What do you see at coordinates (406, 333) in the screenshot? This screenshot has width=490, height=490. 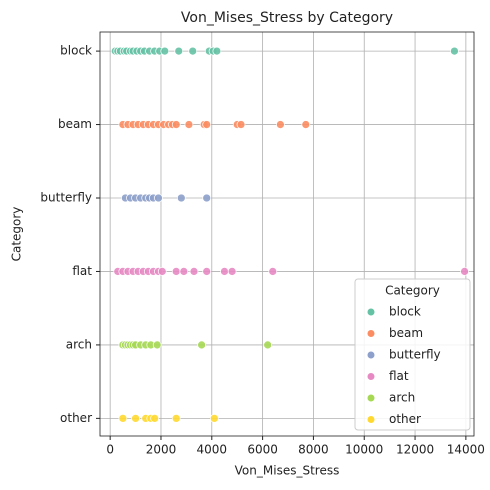 I see `legend-label: beam` at bounding box center [406, 333].